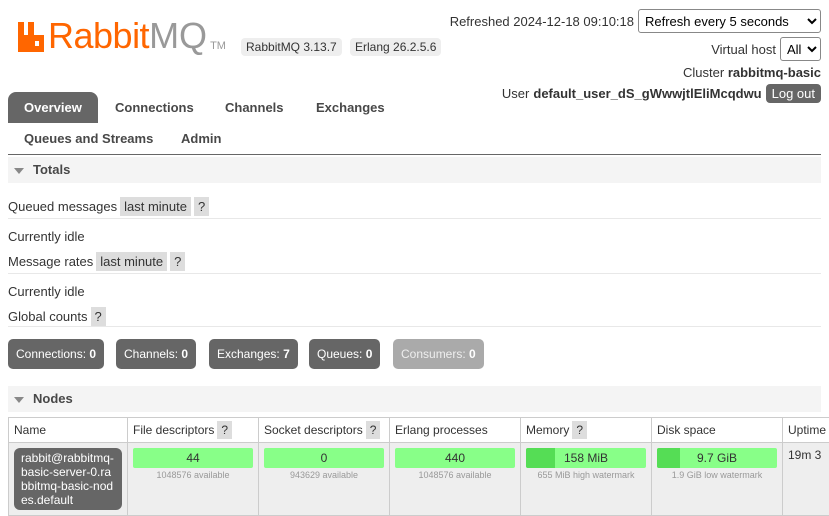 This screenshot has height=516, width=829. Describe the element at coordinates (98, 36) in the screenshot. I see `logo-rabbit: Rabbit` at that location.